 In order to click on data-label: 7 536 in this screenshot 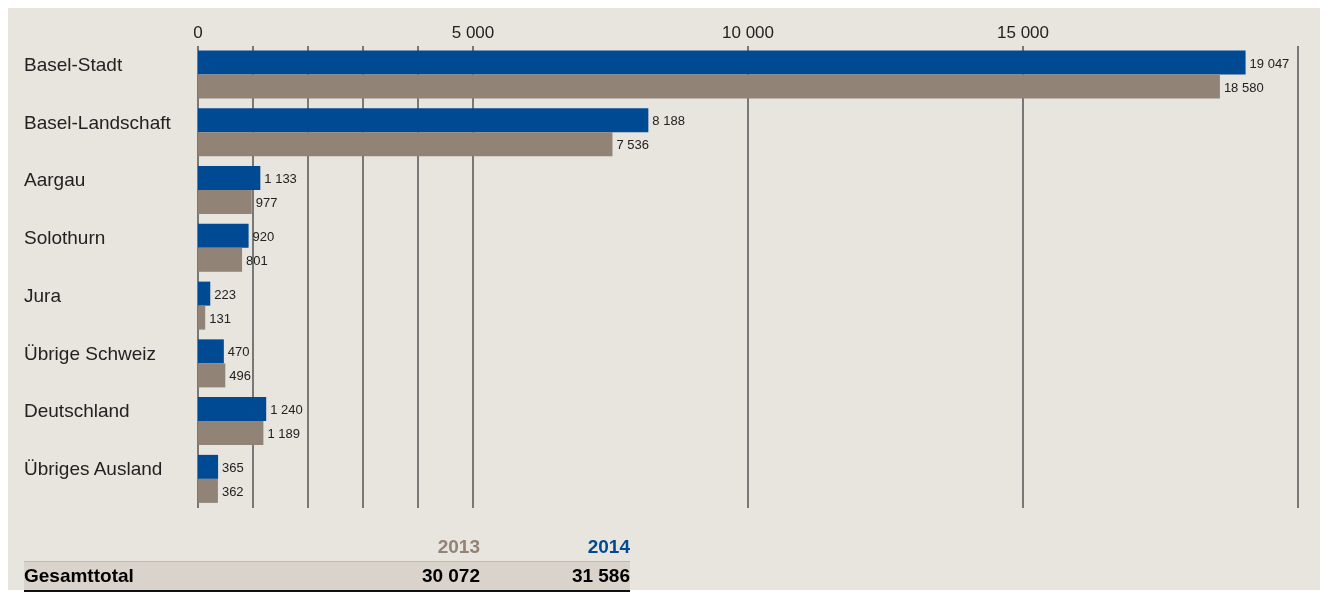, I will do `click(633, 145)`.